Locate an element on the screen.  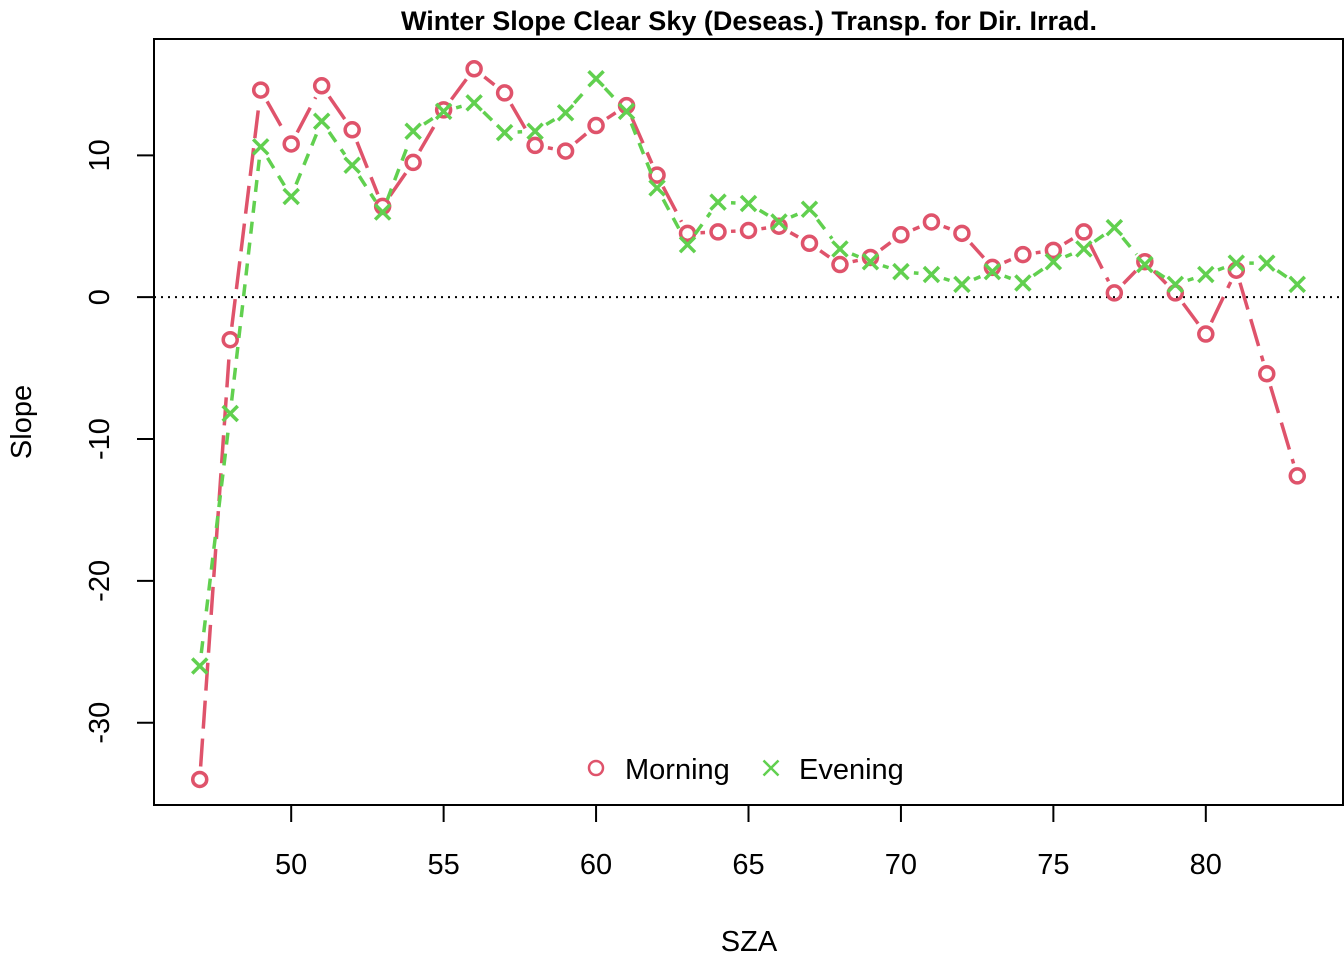
x-tick-label: 80 is located at coordinates (1206, 865).